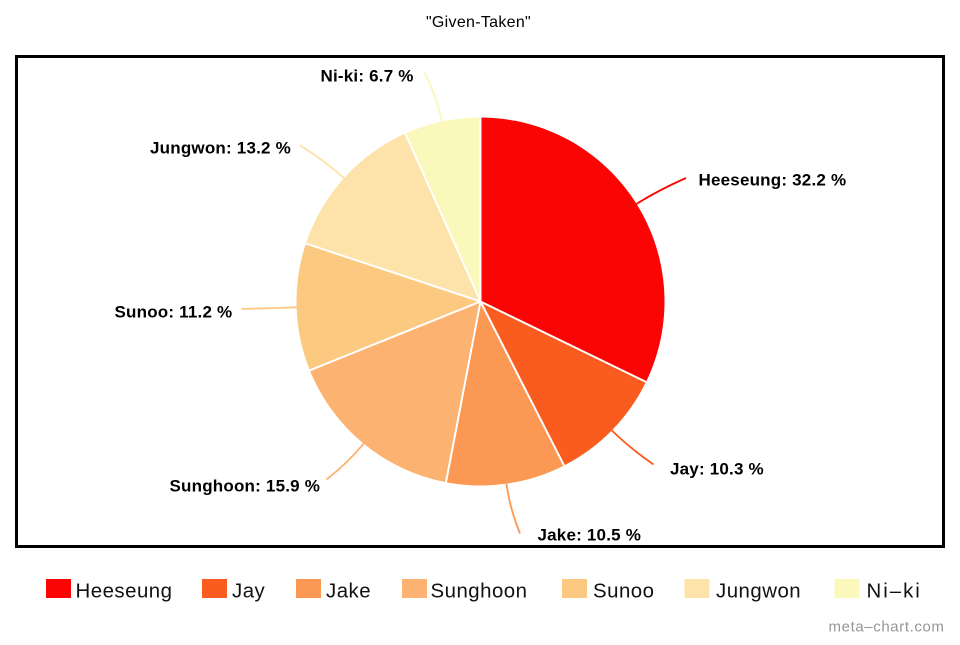 Image resolution: width=960 pixels, height=645 pixels. What do you see at coordinates (894, 591) in the screenshot?
I see `svg-text: Ni–ki` at bounding box center [894, 591].